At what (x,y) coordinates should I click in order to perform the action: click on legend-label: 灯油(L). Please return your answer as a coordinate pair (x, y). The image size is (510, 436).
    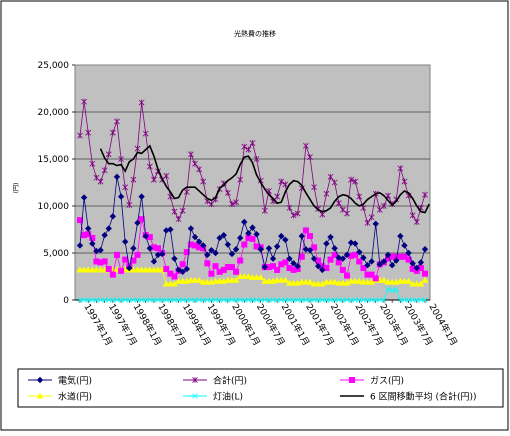
    Looking at the image, I should click on (228, 397).